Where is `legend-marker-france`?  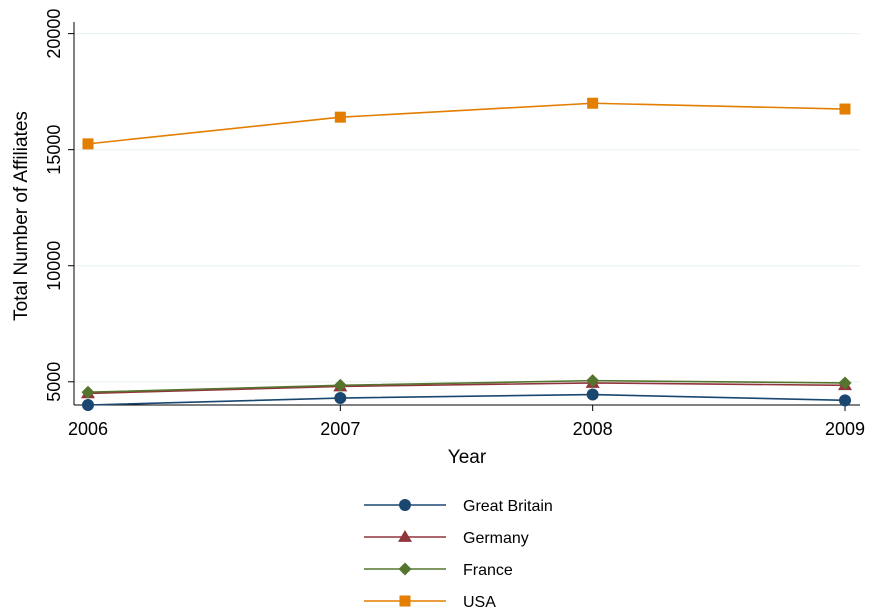 legend-marker-france is located at coordinates (405, 569).